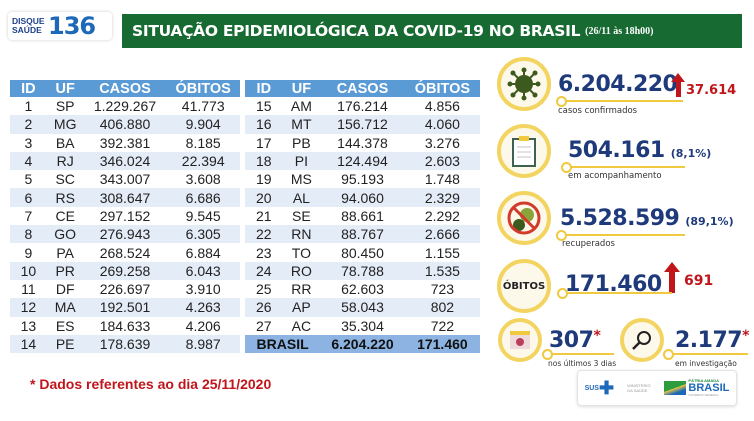 This screenshot has width=754, height=421. I want to click on table-row: 26 AP 58.043 802, so click(362, 307).